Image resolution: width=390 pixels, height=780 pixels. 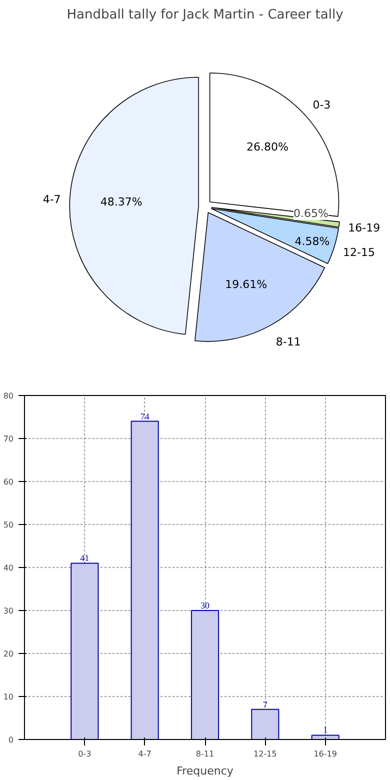 What do you see at coordinates (121, 201) in the screenshot?
I see `data-label: 48.37%` at bounding box center [121, 201].